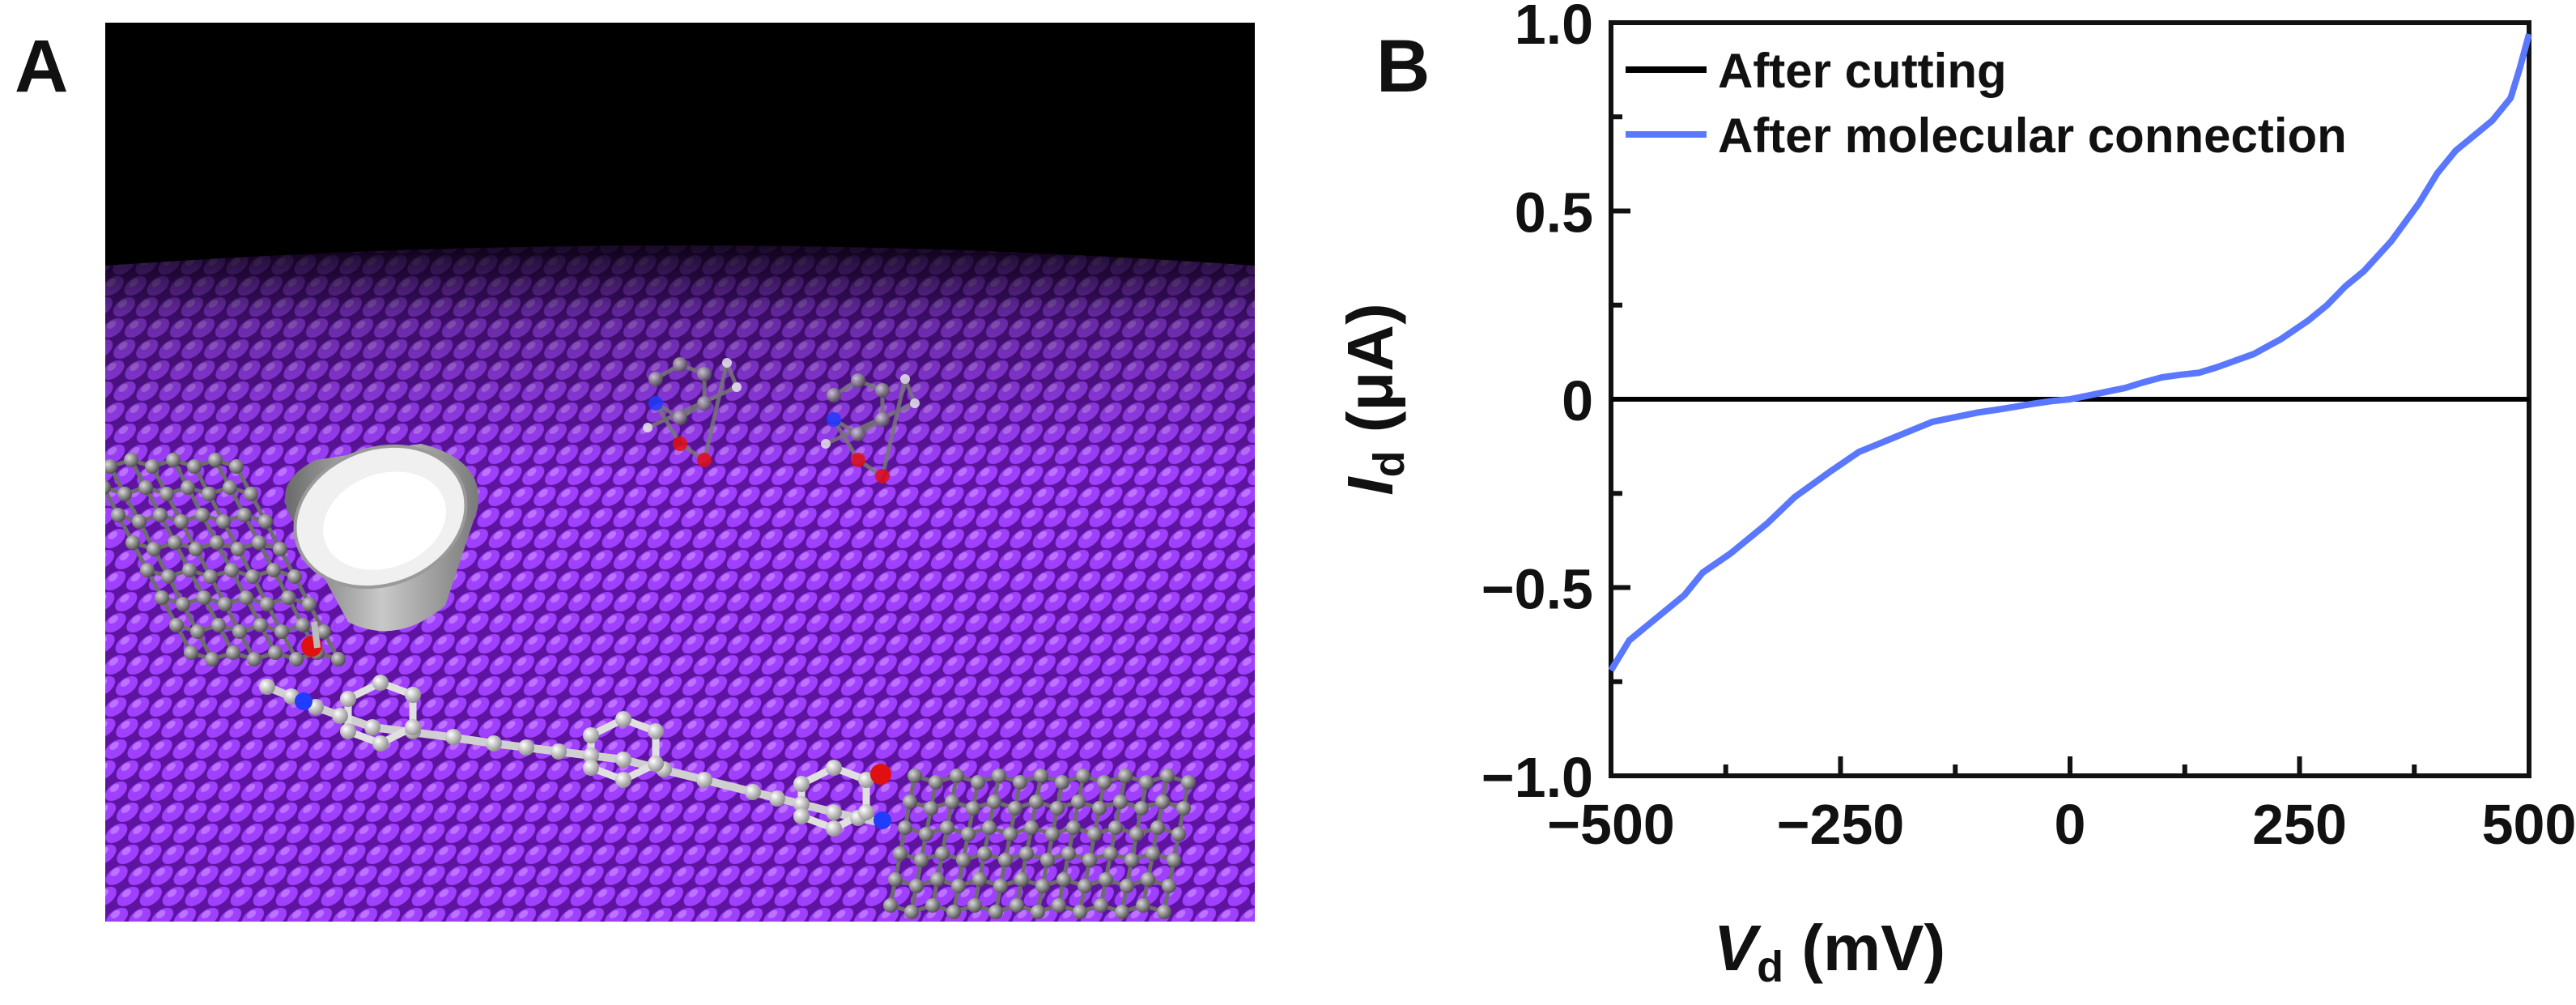  I want to click on y-tick-label: 0.5, so click(1554, 213).